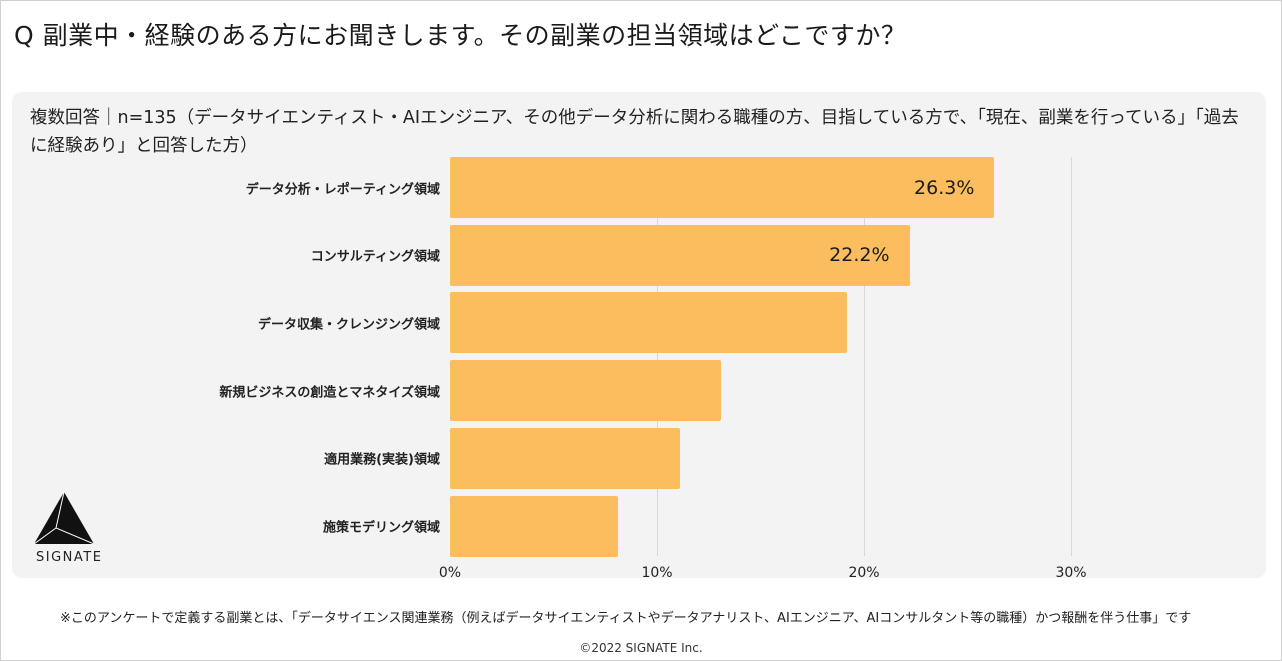 The height and width of the screenshot is (661, 1282). I want to click on category-label: 新規ビジネスの創造とマネタイズ領域, so click(329, 393).